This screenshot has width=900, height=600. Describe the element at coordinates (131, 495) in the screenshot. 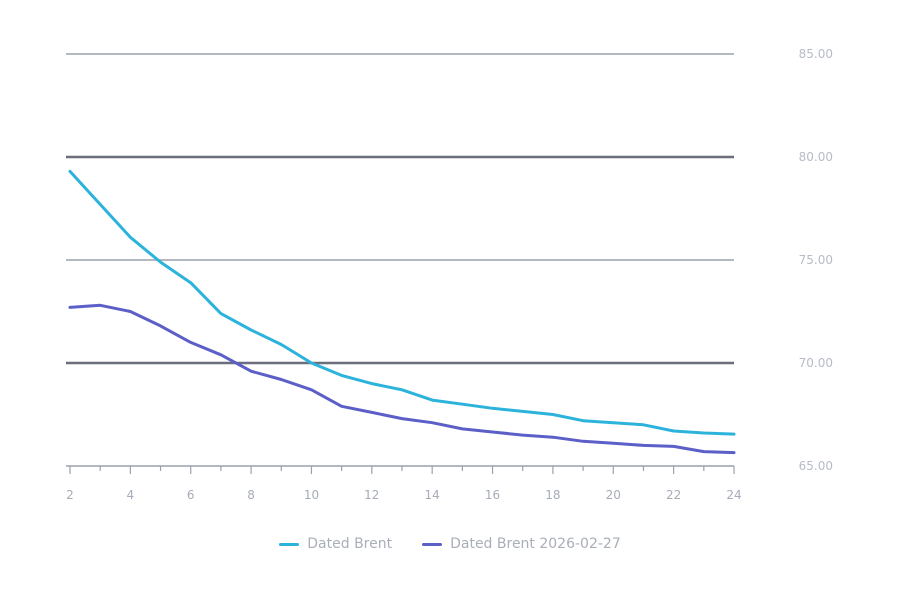

I see `x-tick-label-4: 4` at that location.